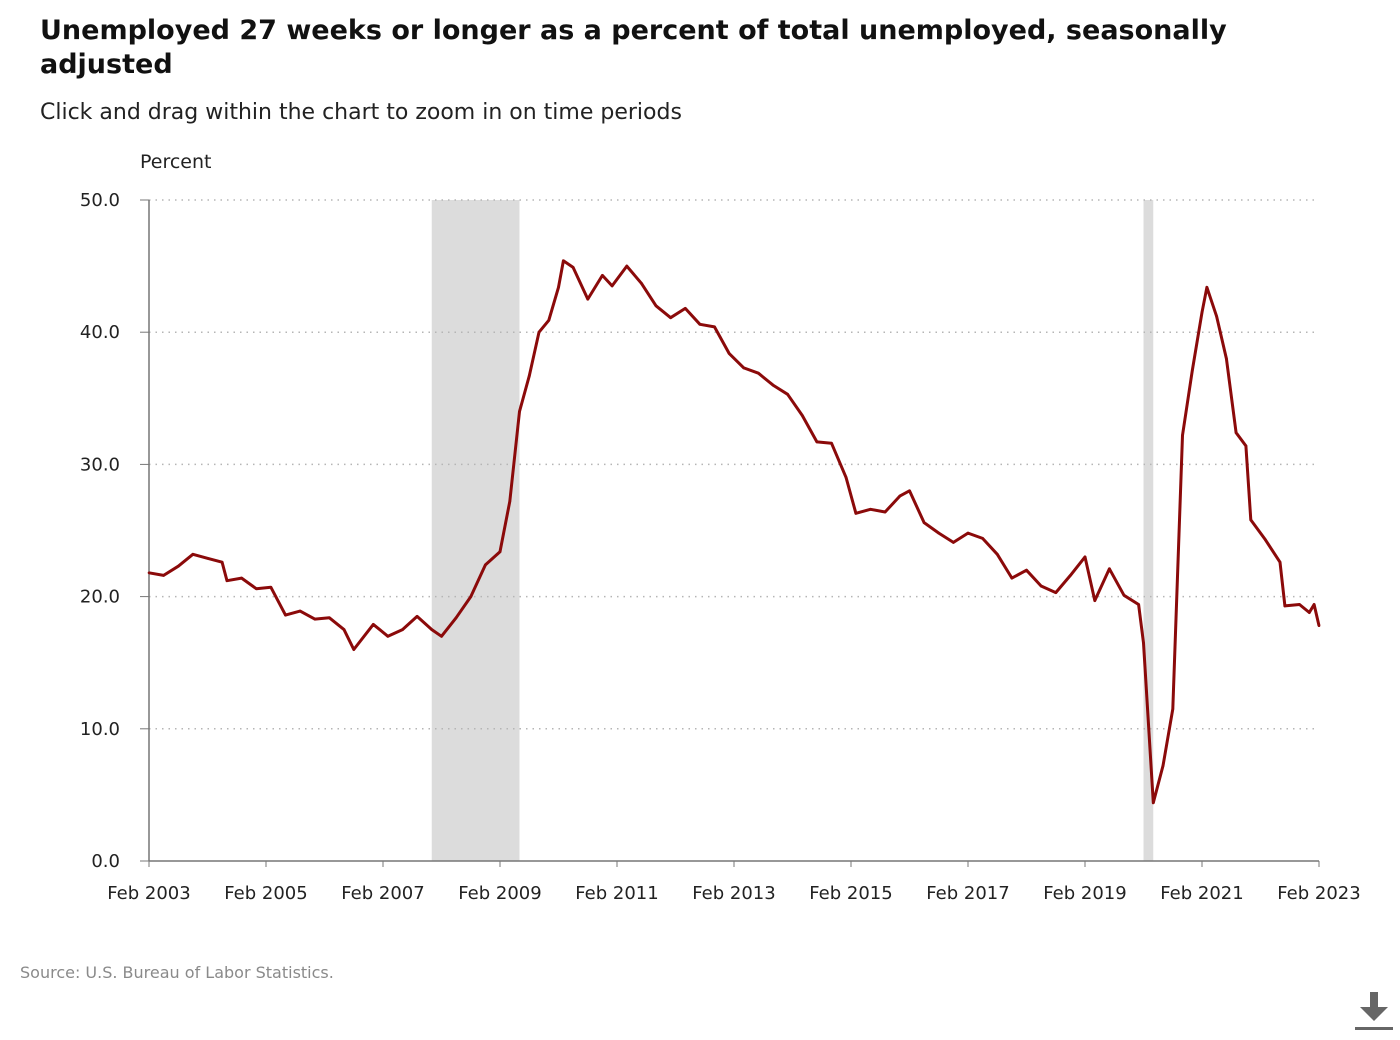  Describe the element at coordinates (100, 597) in the screenshot. I see `y-tick-label: 20.0` at that location.